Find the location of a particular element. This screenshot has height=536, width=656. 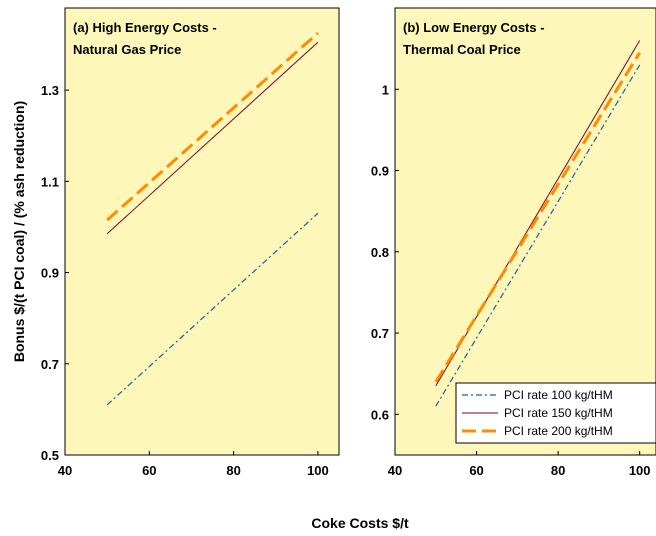

y-tick-label: 1.1 is located at coordinates (50, 181).